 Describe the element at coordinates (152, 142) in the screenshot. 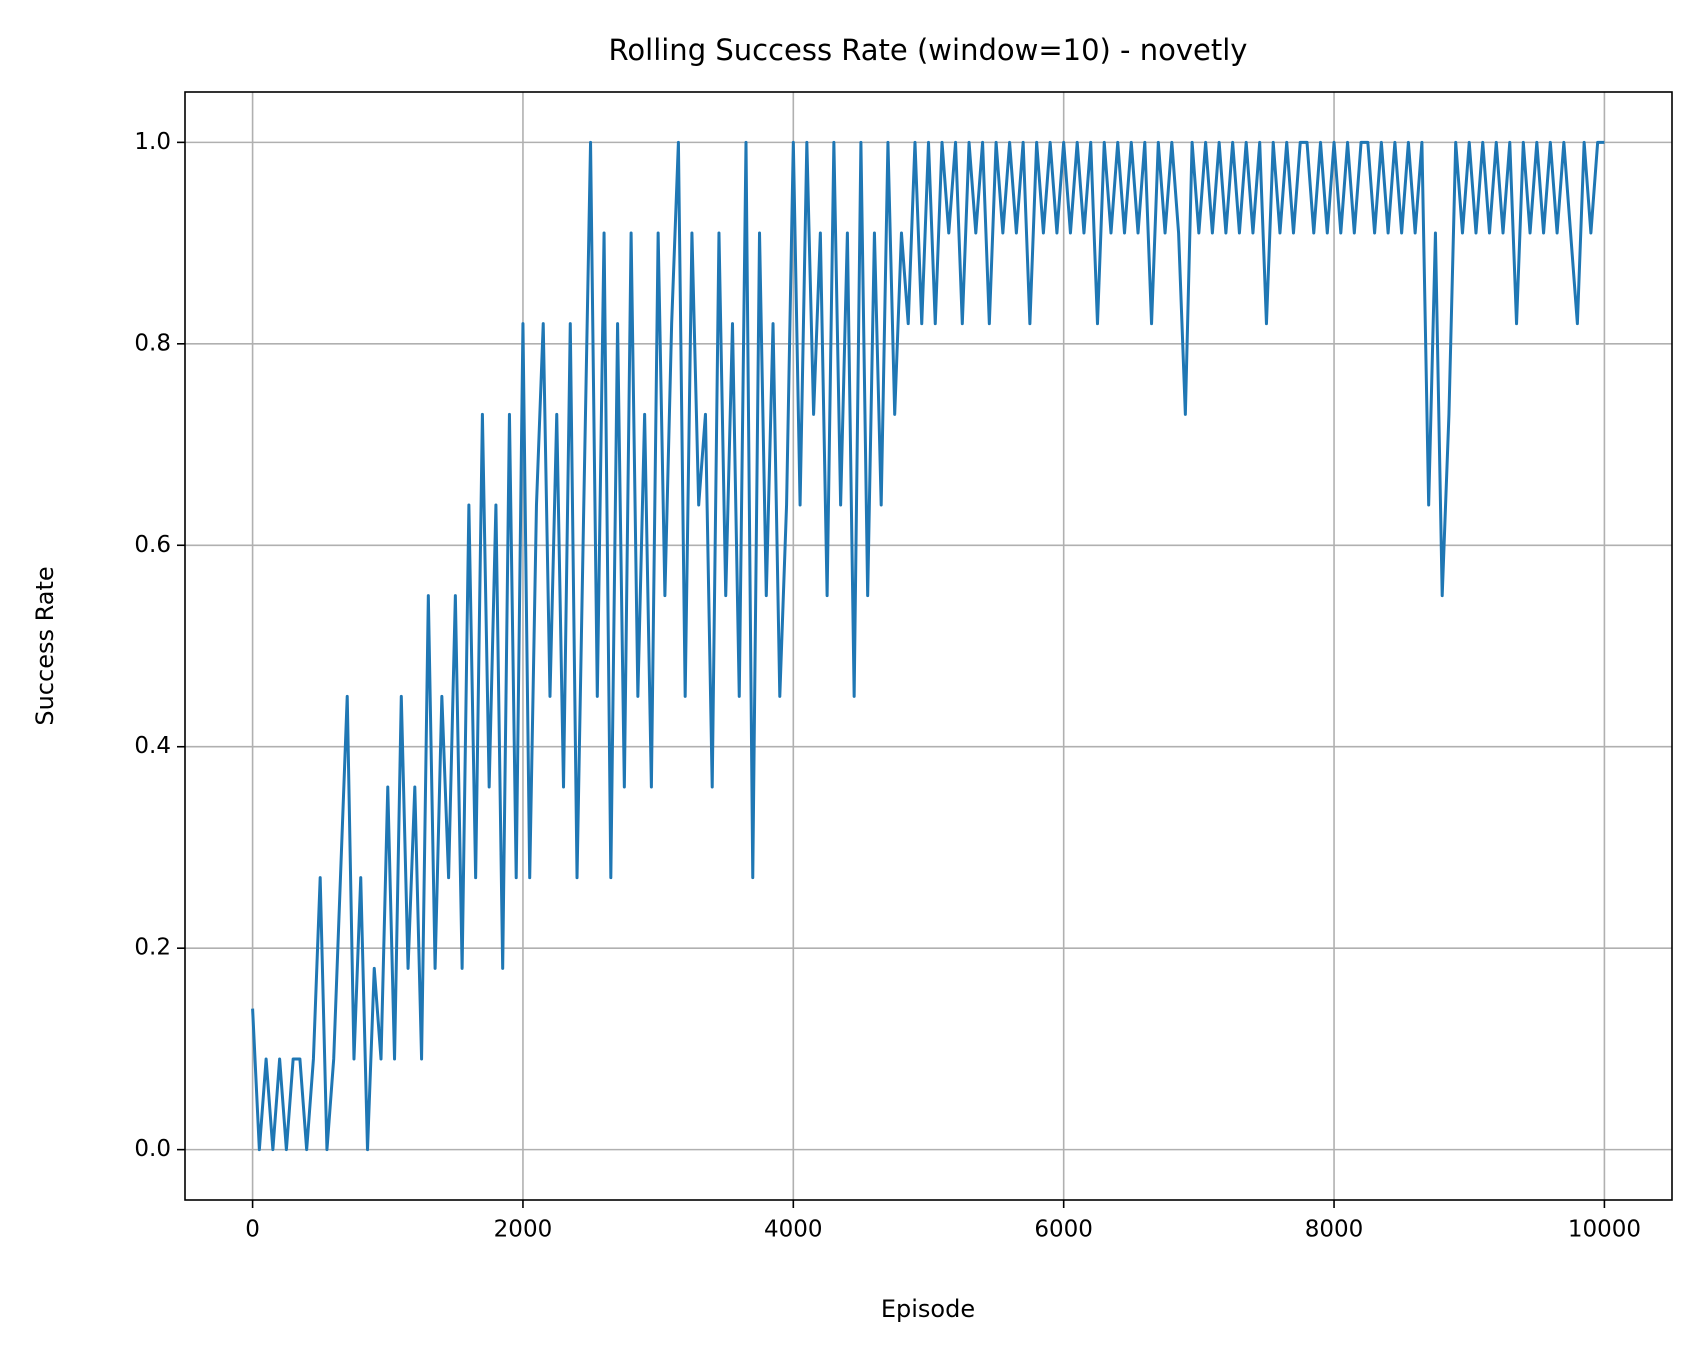

I see `y-tick-label: 1.0` at that location.